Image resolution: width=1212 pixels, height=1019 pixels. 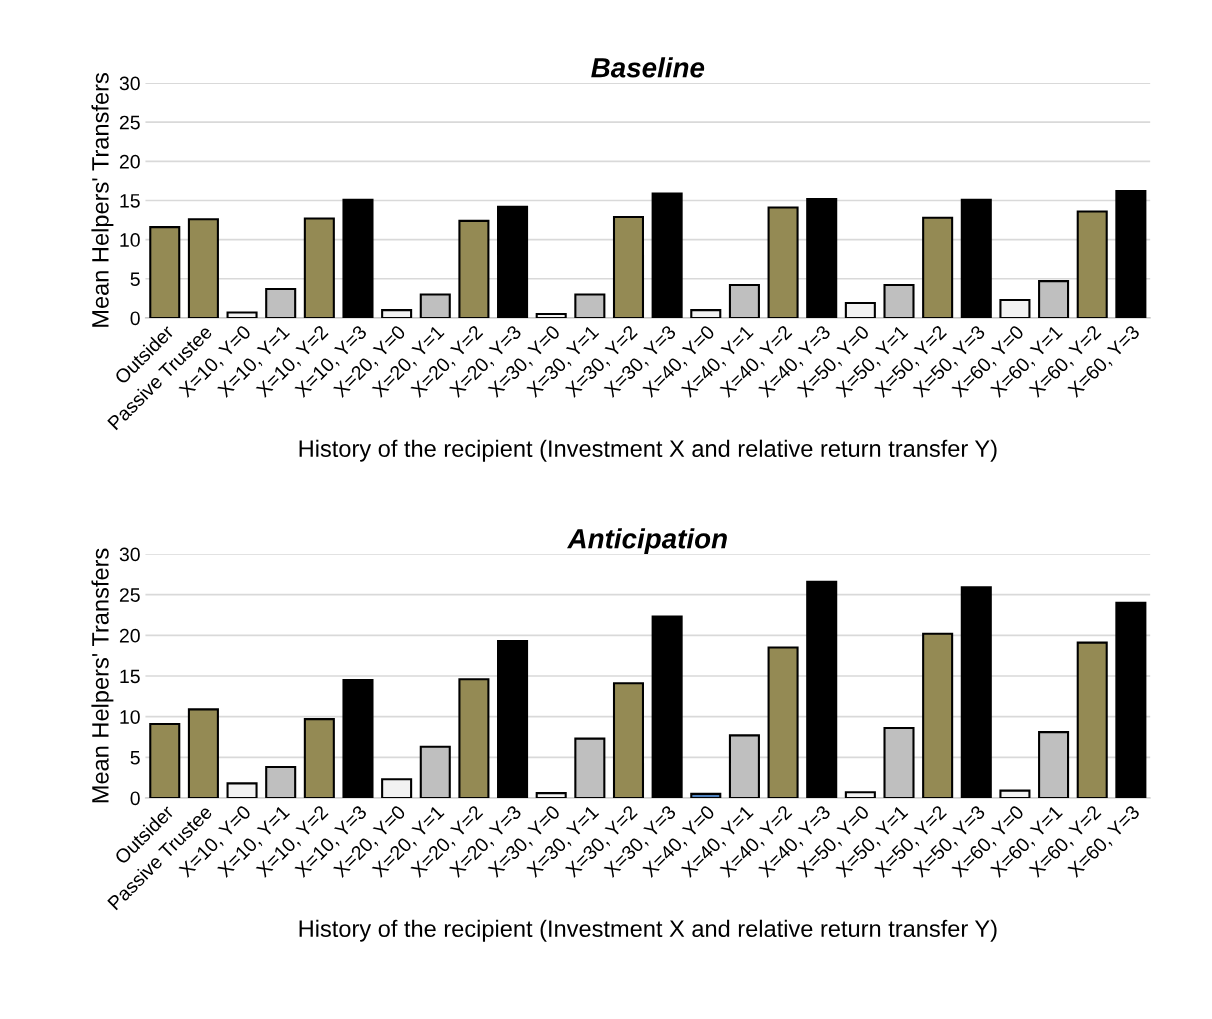 What do you see at coordinates (647, 541) in the screenshot?
I see `chart-title: Anticipation` at bounding box center [647, 541].